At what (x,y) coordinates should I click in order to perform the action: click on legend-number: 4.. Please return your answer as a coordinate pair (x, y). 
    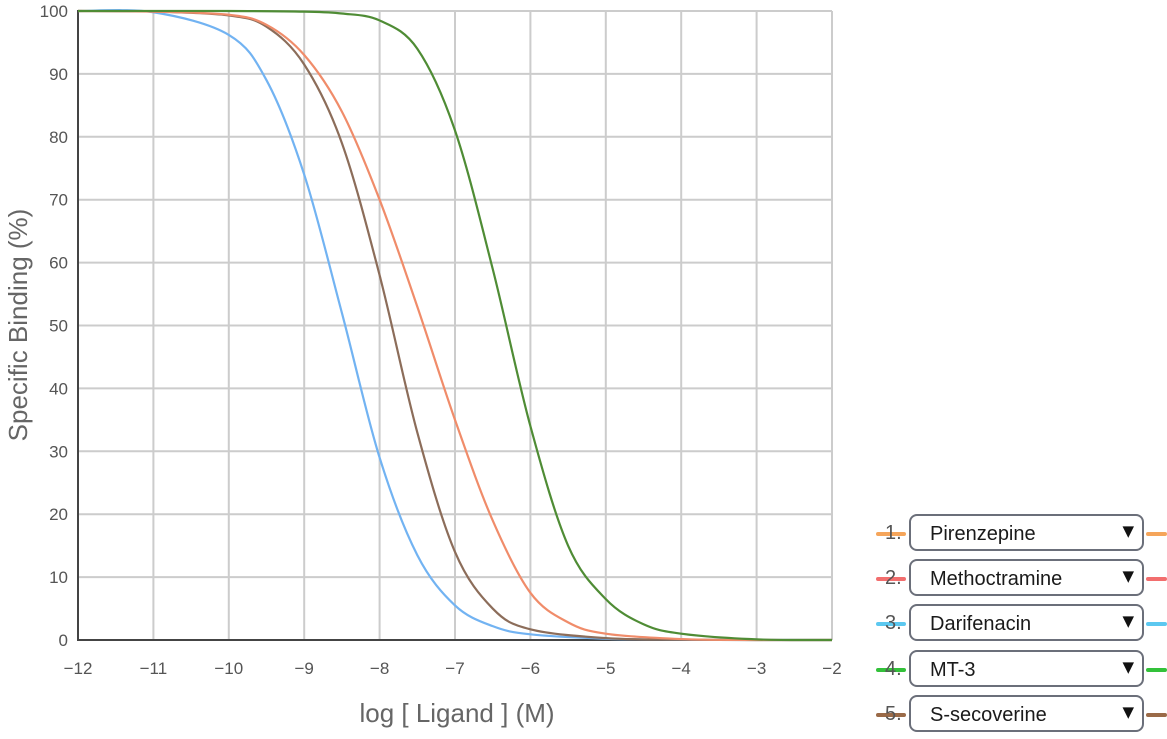
    Looking at the image, I should click on (893, 668).